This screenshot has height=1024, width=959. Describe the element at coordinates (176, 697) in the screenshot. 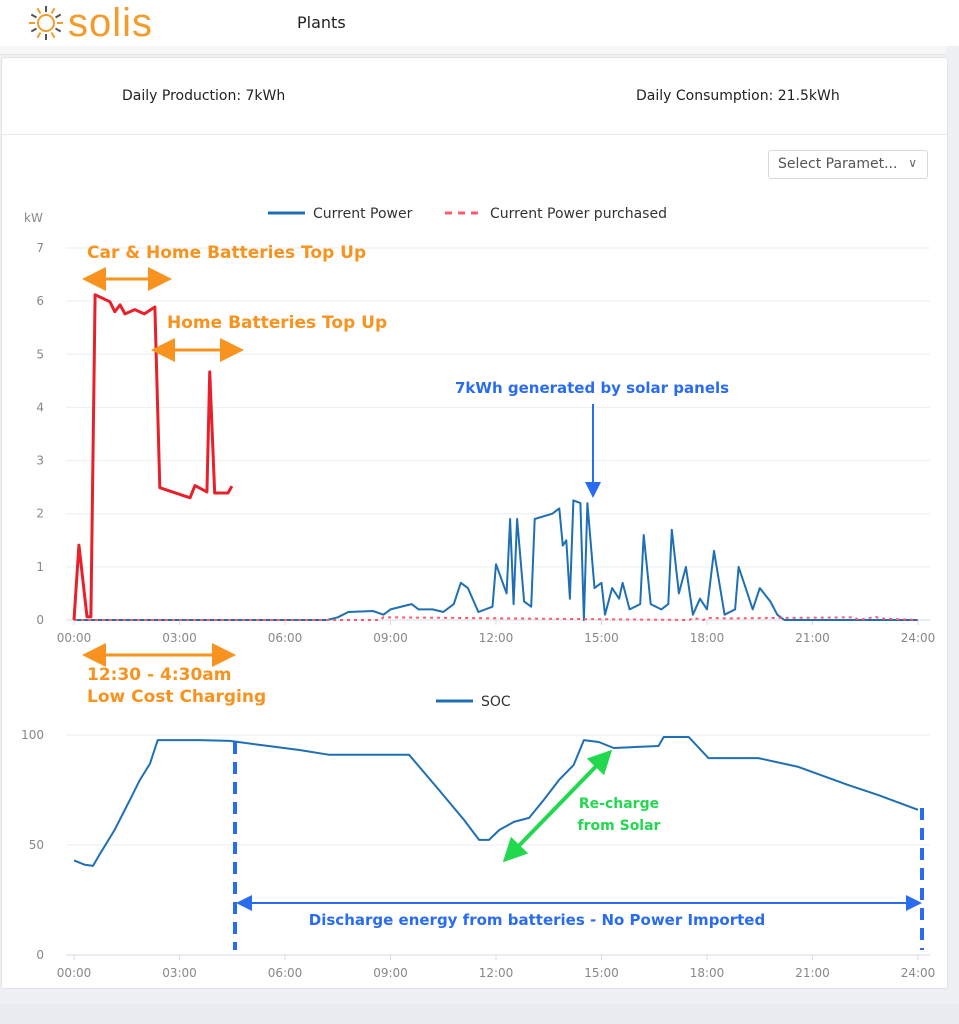

I see `annotation-low-cost: Low Cost Charging` at that location.